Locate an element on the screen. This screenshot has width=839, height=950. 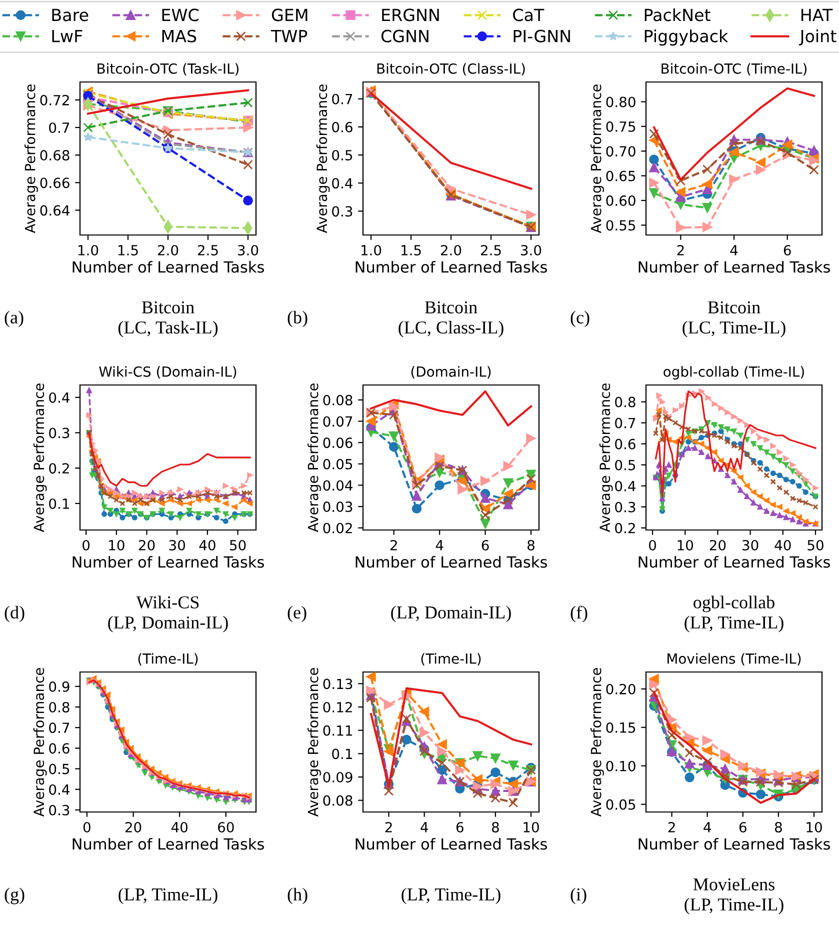
legend-label: MAS is located at coordinates (179, 36).